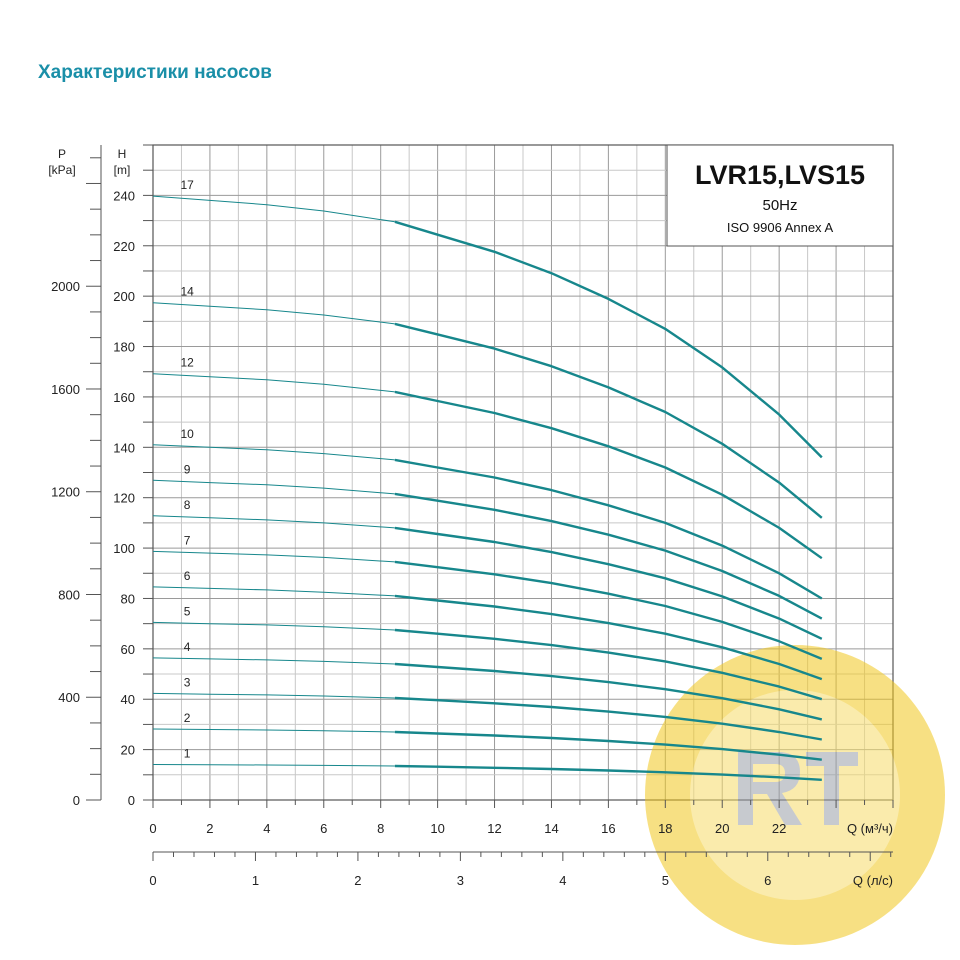  I want to click on h-tick-label: 100, so click(124, 548).